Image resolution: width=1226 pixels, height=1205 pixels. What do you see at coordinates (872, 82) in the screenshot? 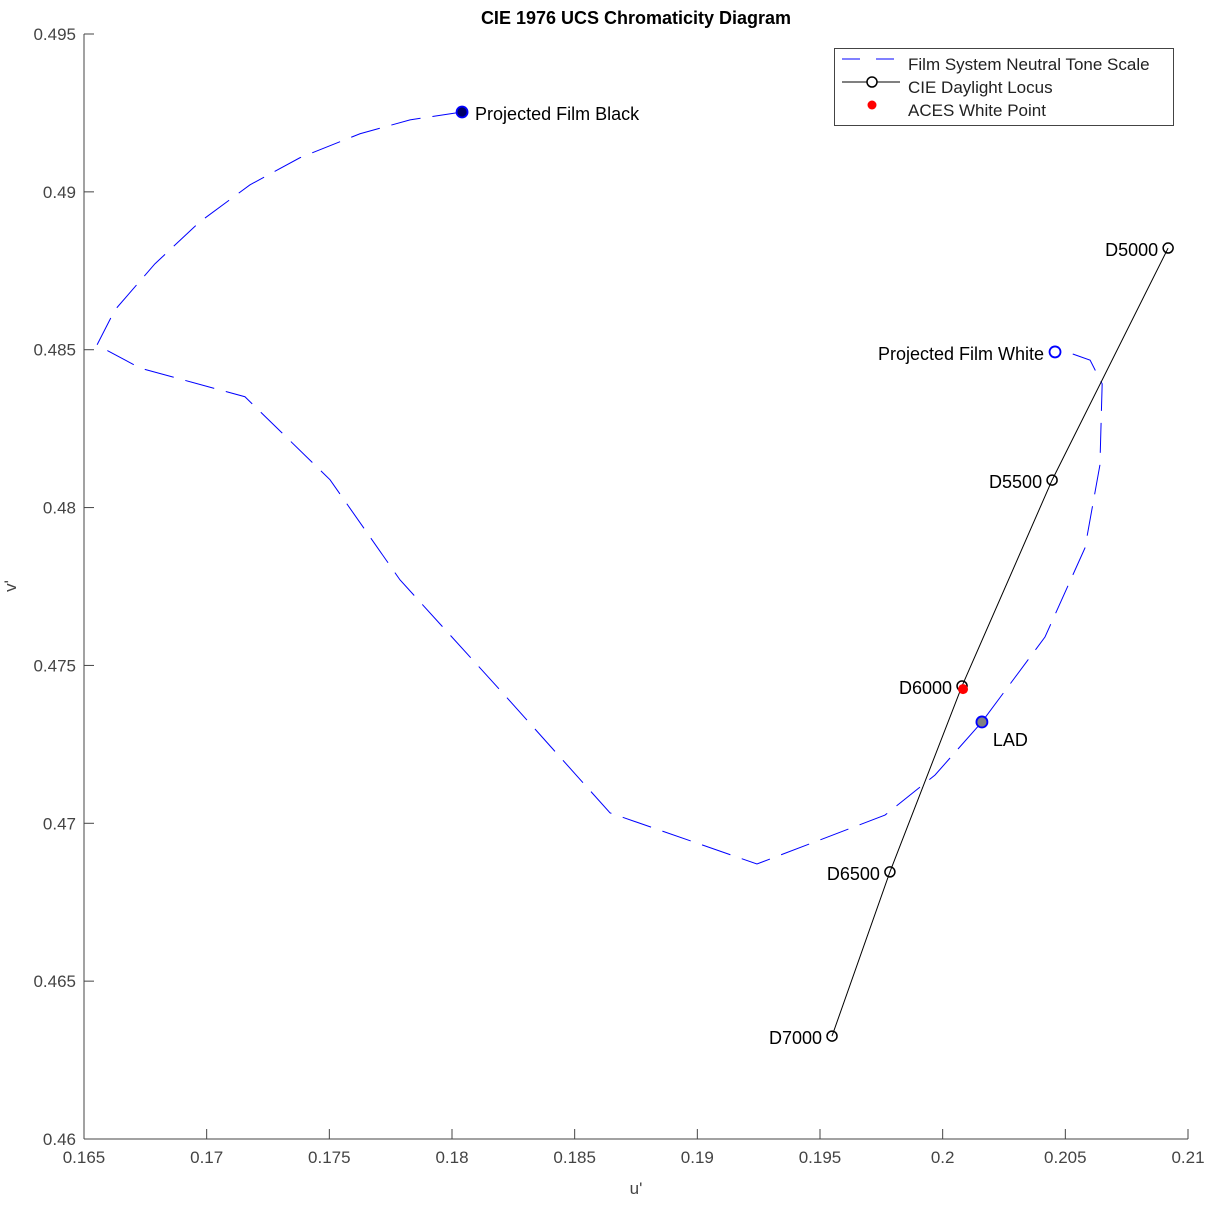
I see `legend-locus-marker-swatch` at bounding box center [872, 82].